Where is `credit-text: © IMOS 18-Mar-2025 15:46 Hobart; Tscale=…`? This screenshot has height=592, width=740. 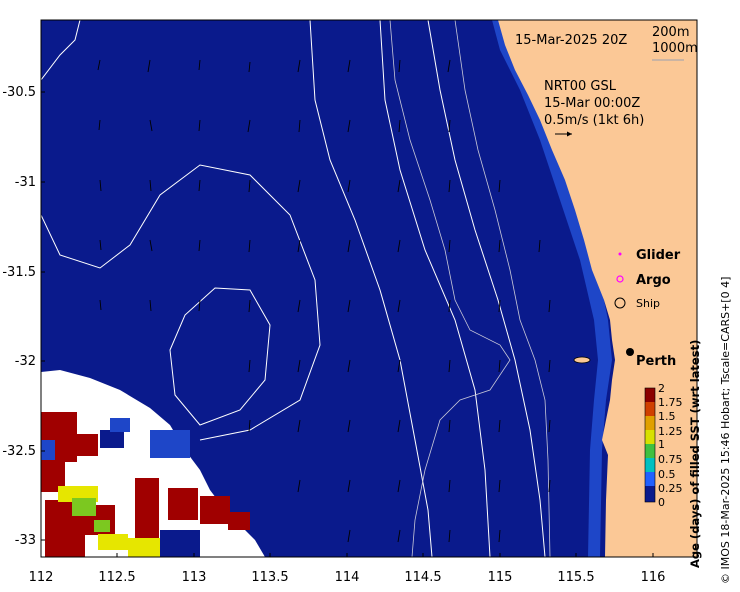 credit-text: © IMOS 18-Mar-2025 15:46 Hobart; Tscale=… is located at coordinates (725, 430).